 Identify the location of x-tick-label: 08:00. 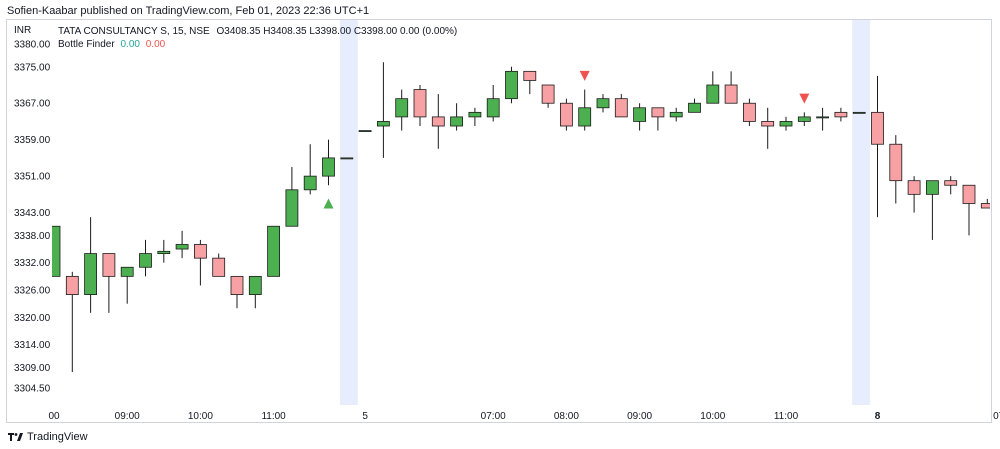
(566, 416).